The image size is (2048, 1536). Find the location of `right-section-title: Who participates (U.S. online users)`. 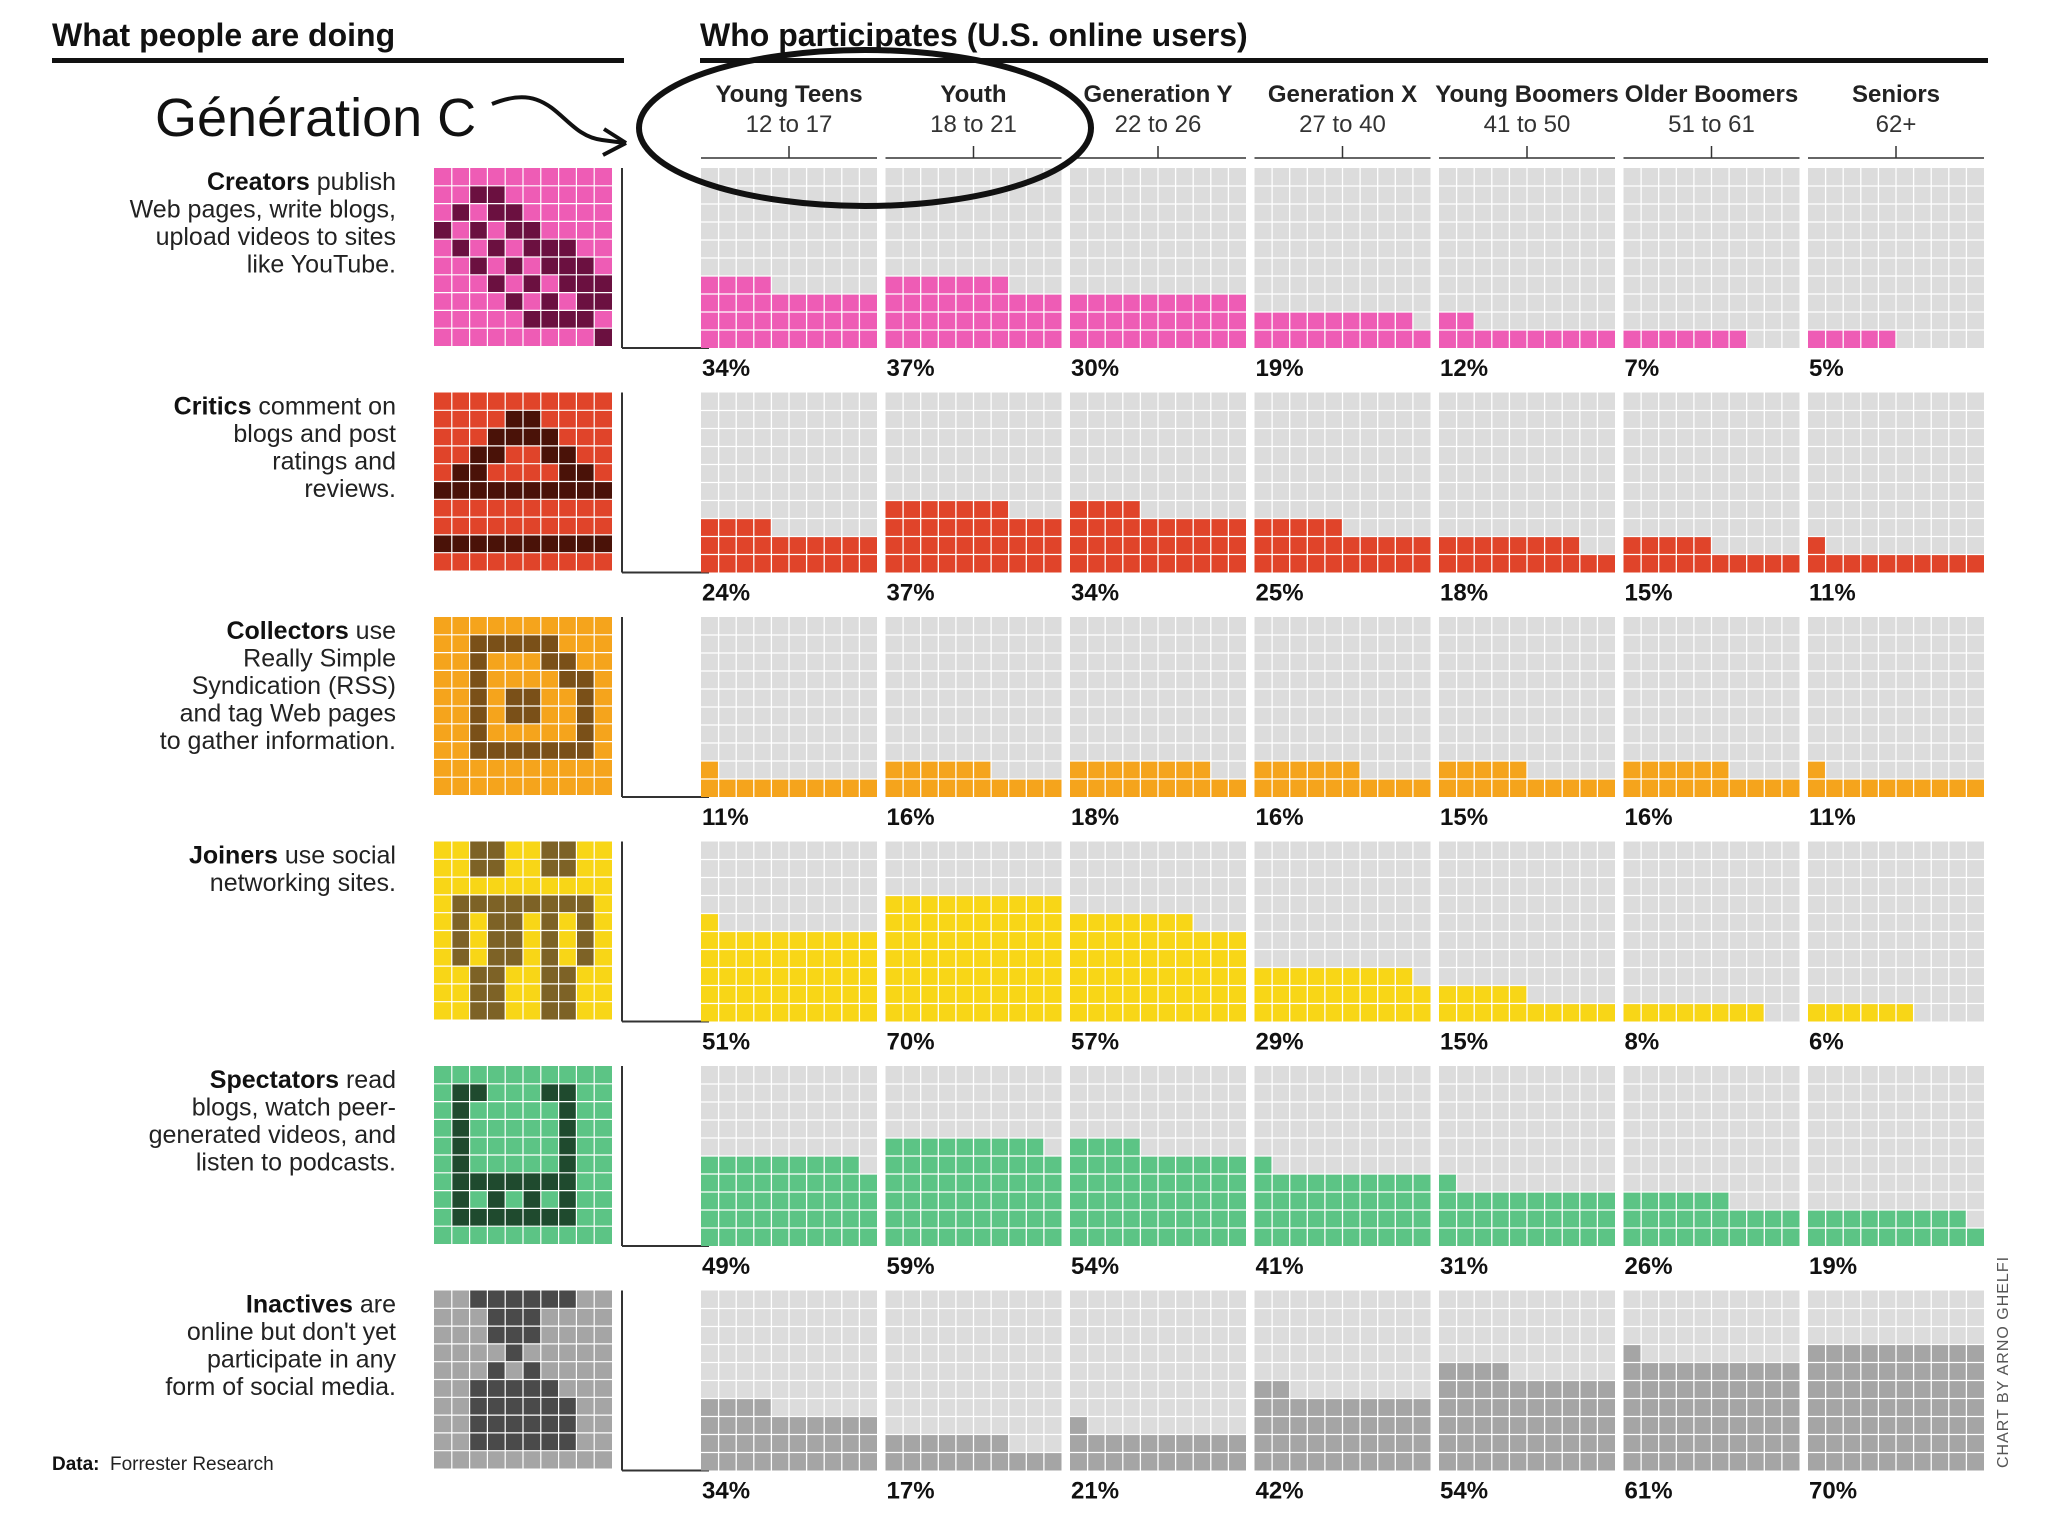

right-section-title: Who participates (U.S. online users) is located at coordinates (974, 35).